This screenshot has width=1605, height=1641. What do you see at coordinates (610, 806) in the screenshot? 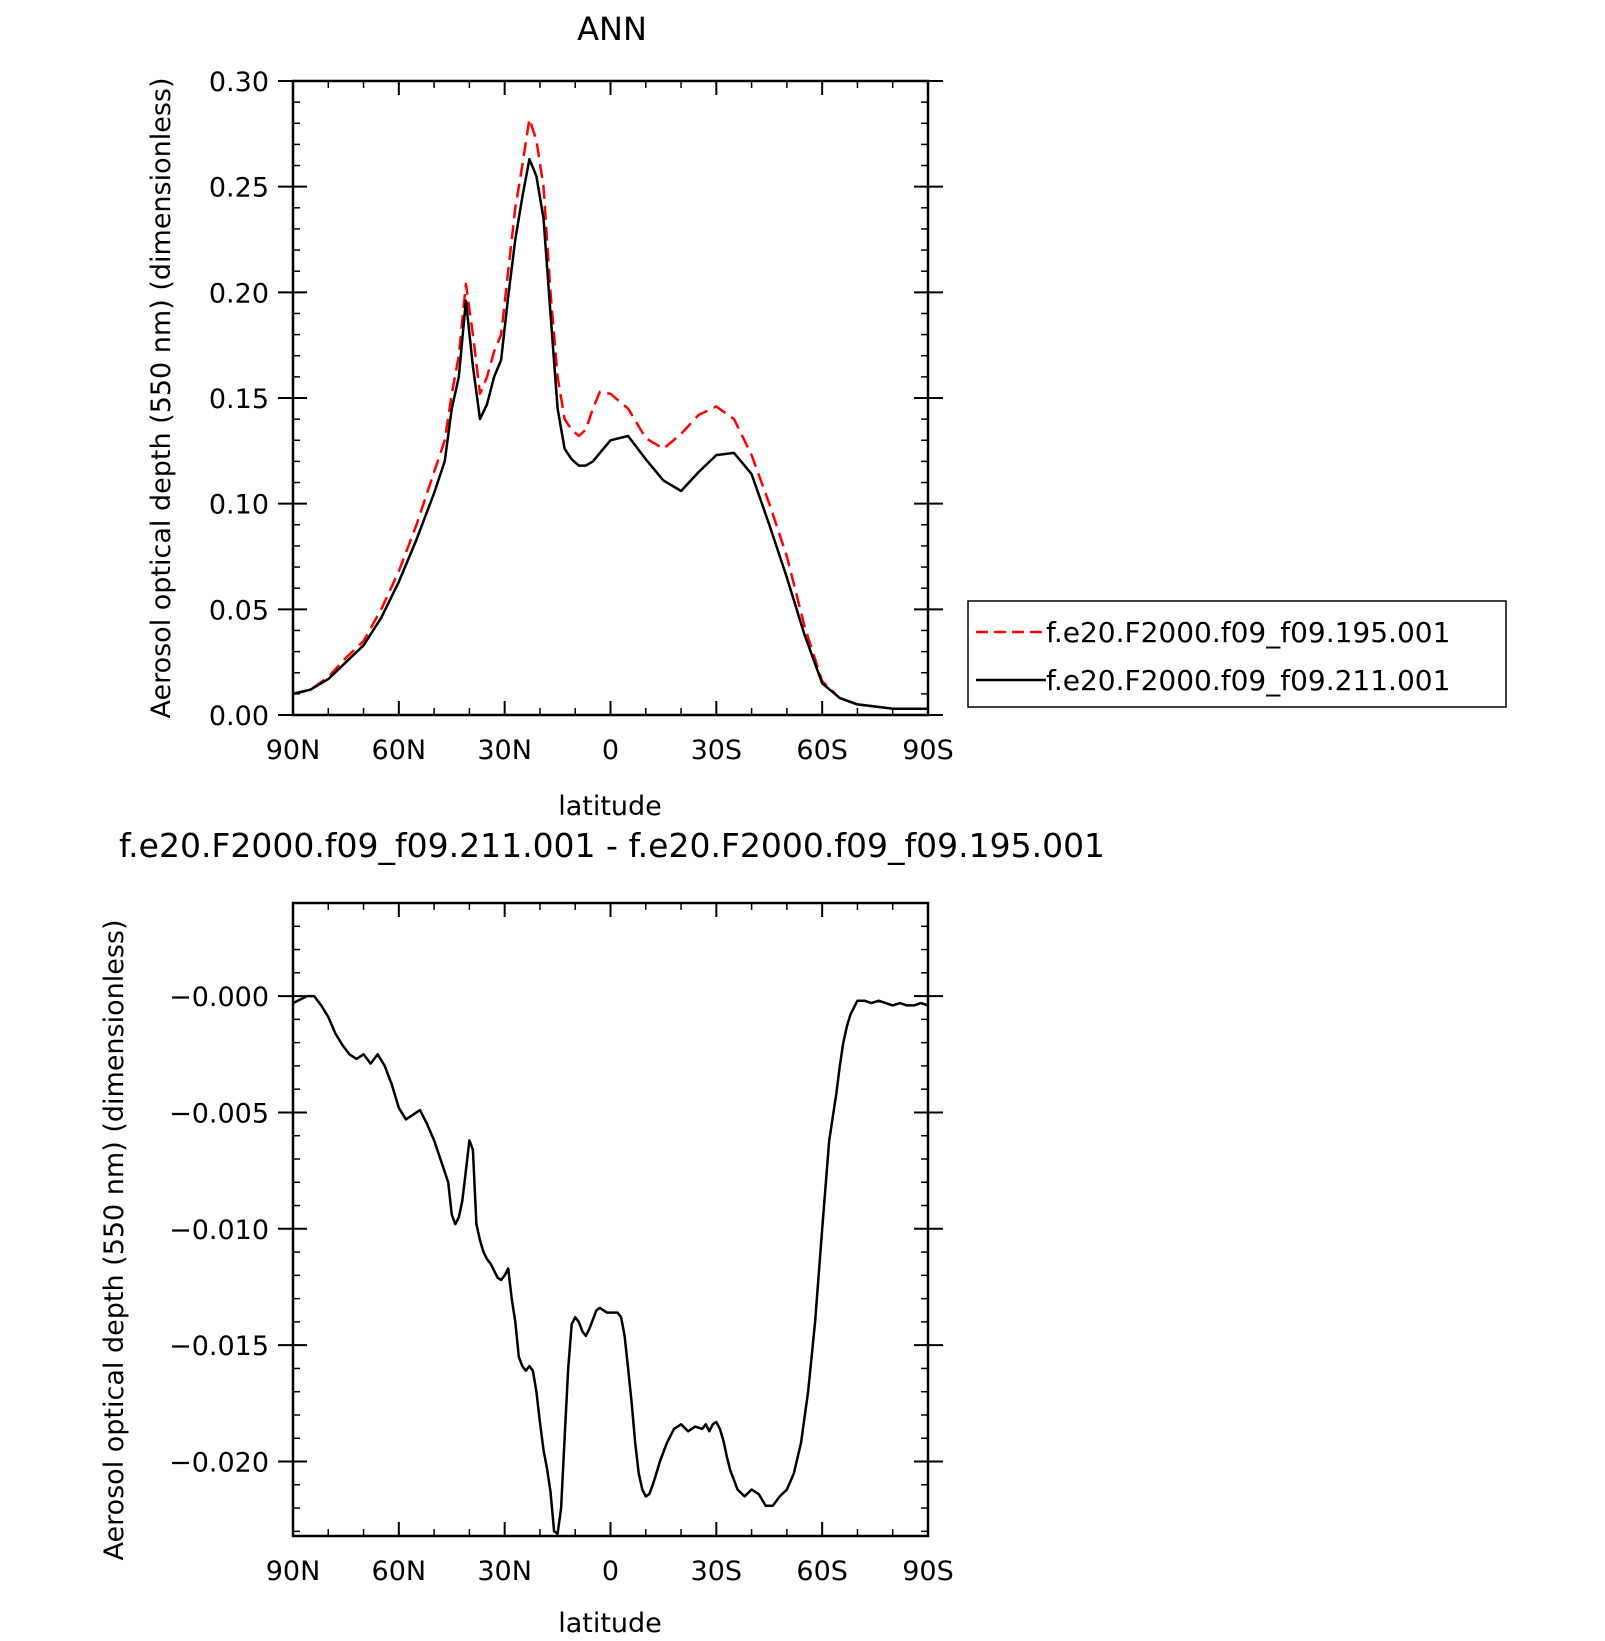
I see `top-chart-x-axis-label: latitude` at bounding box center [610, 806].